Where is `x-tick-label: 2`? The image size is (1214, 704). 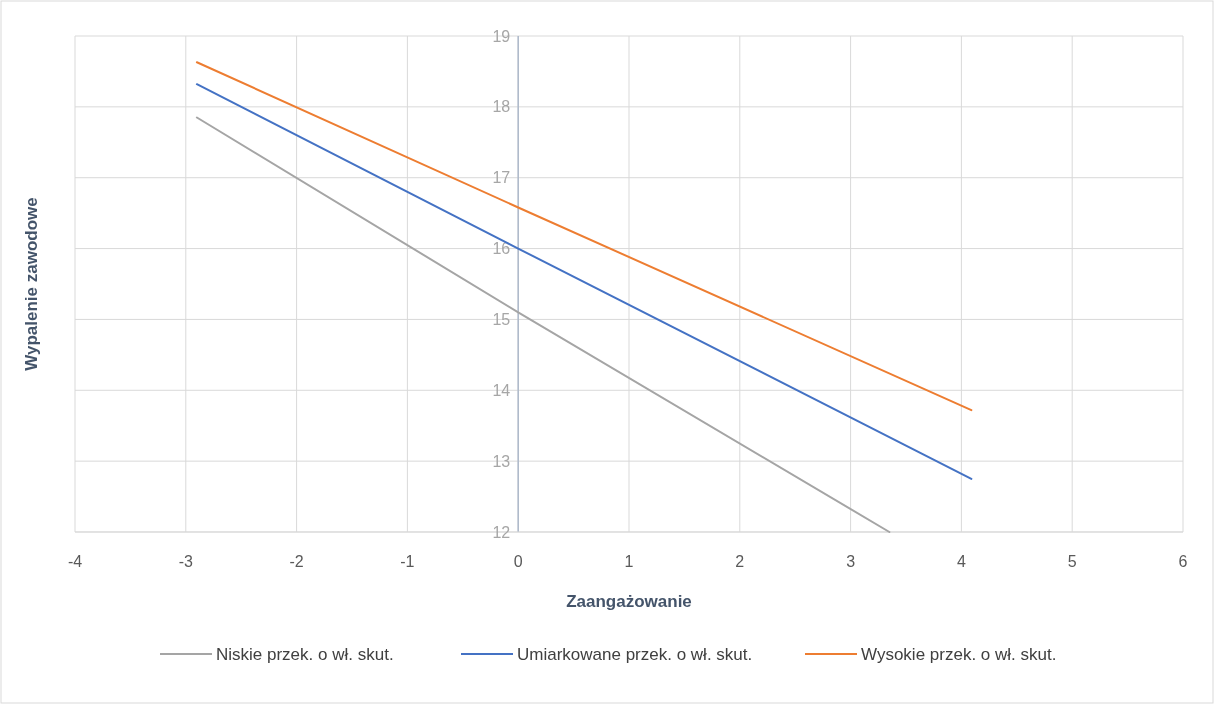 x-tick-label: 2 is located at coordinates (740, 561).